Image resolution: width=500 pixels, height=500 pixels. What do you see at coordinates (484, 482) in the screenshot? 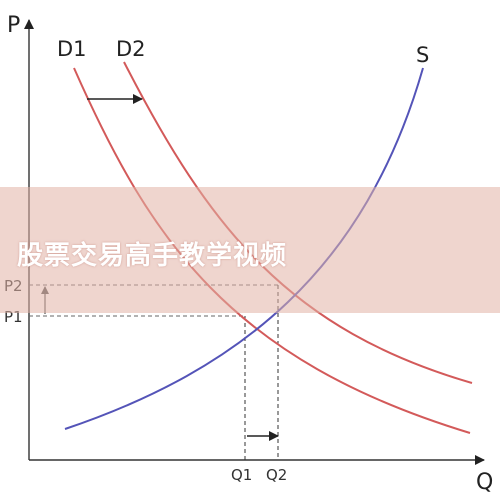
I see `x-axis-label: Q` at bounding box center [484, 482].